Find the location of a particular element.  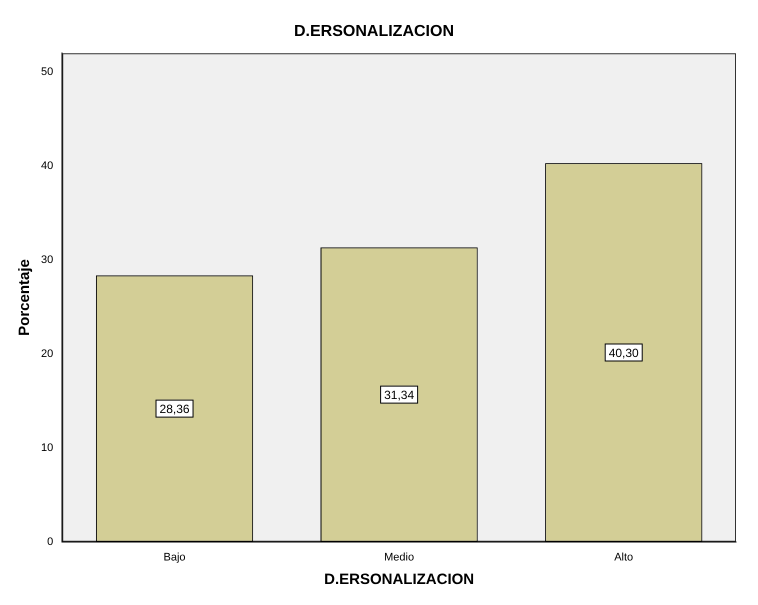

y-tick-label: 40 is located at coordinates (47, 166).